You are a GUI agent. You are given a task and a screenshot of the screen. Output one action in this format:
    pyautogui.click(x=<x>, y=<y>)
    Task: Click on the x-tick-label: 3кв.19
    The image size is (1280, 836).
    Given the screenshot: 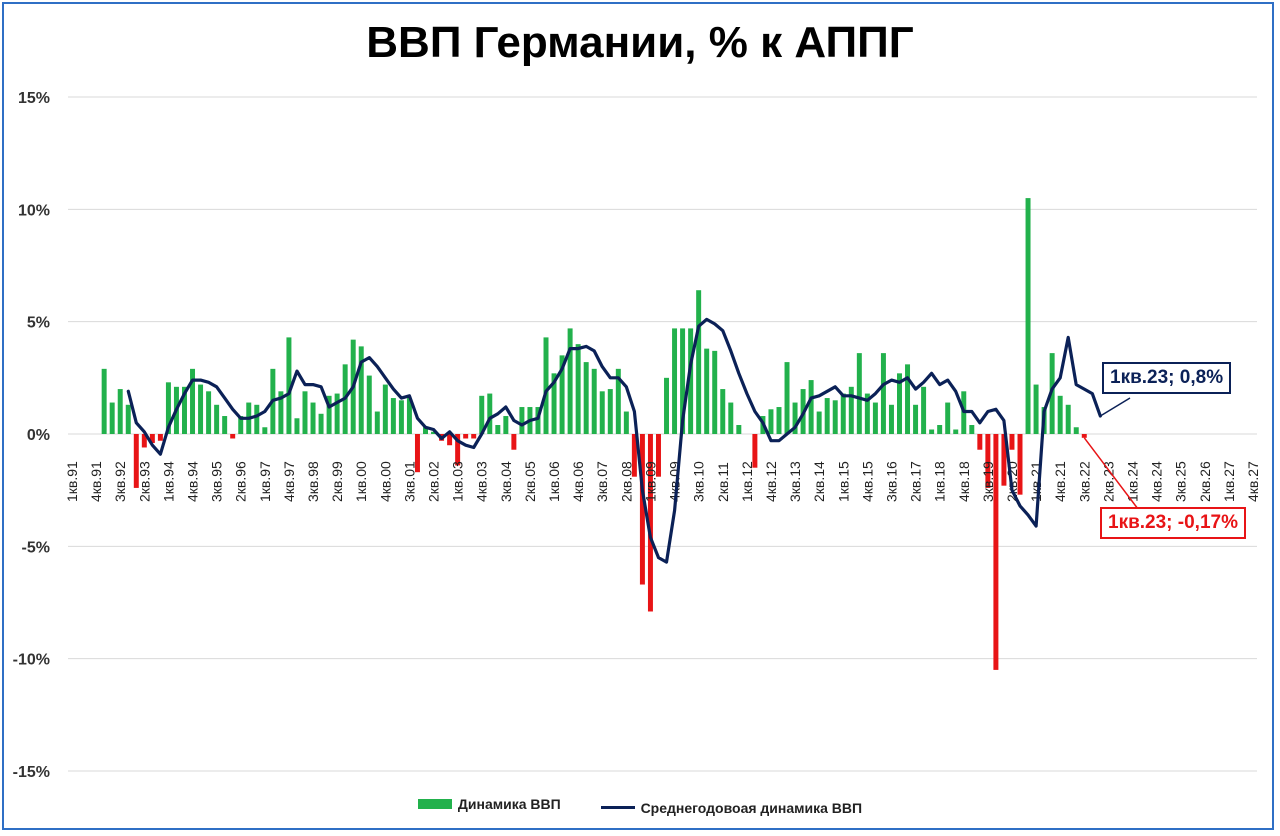 What is the action you would take?
    pyautogui.click(x=988, y=481)
    